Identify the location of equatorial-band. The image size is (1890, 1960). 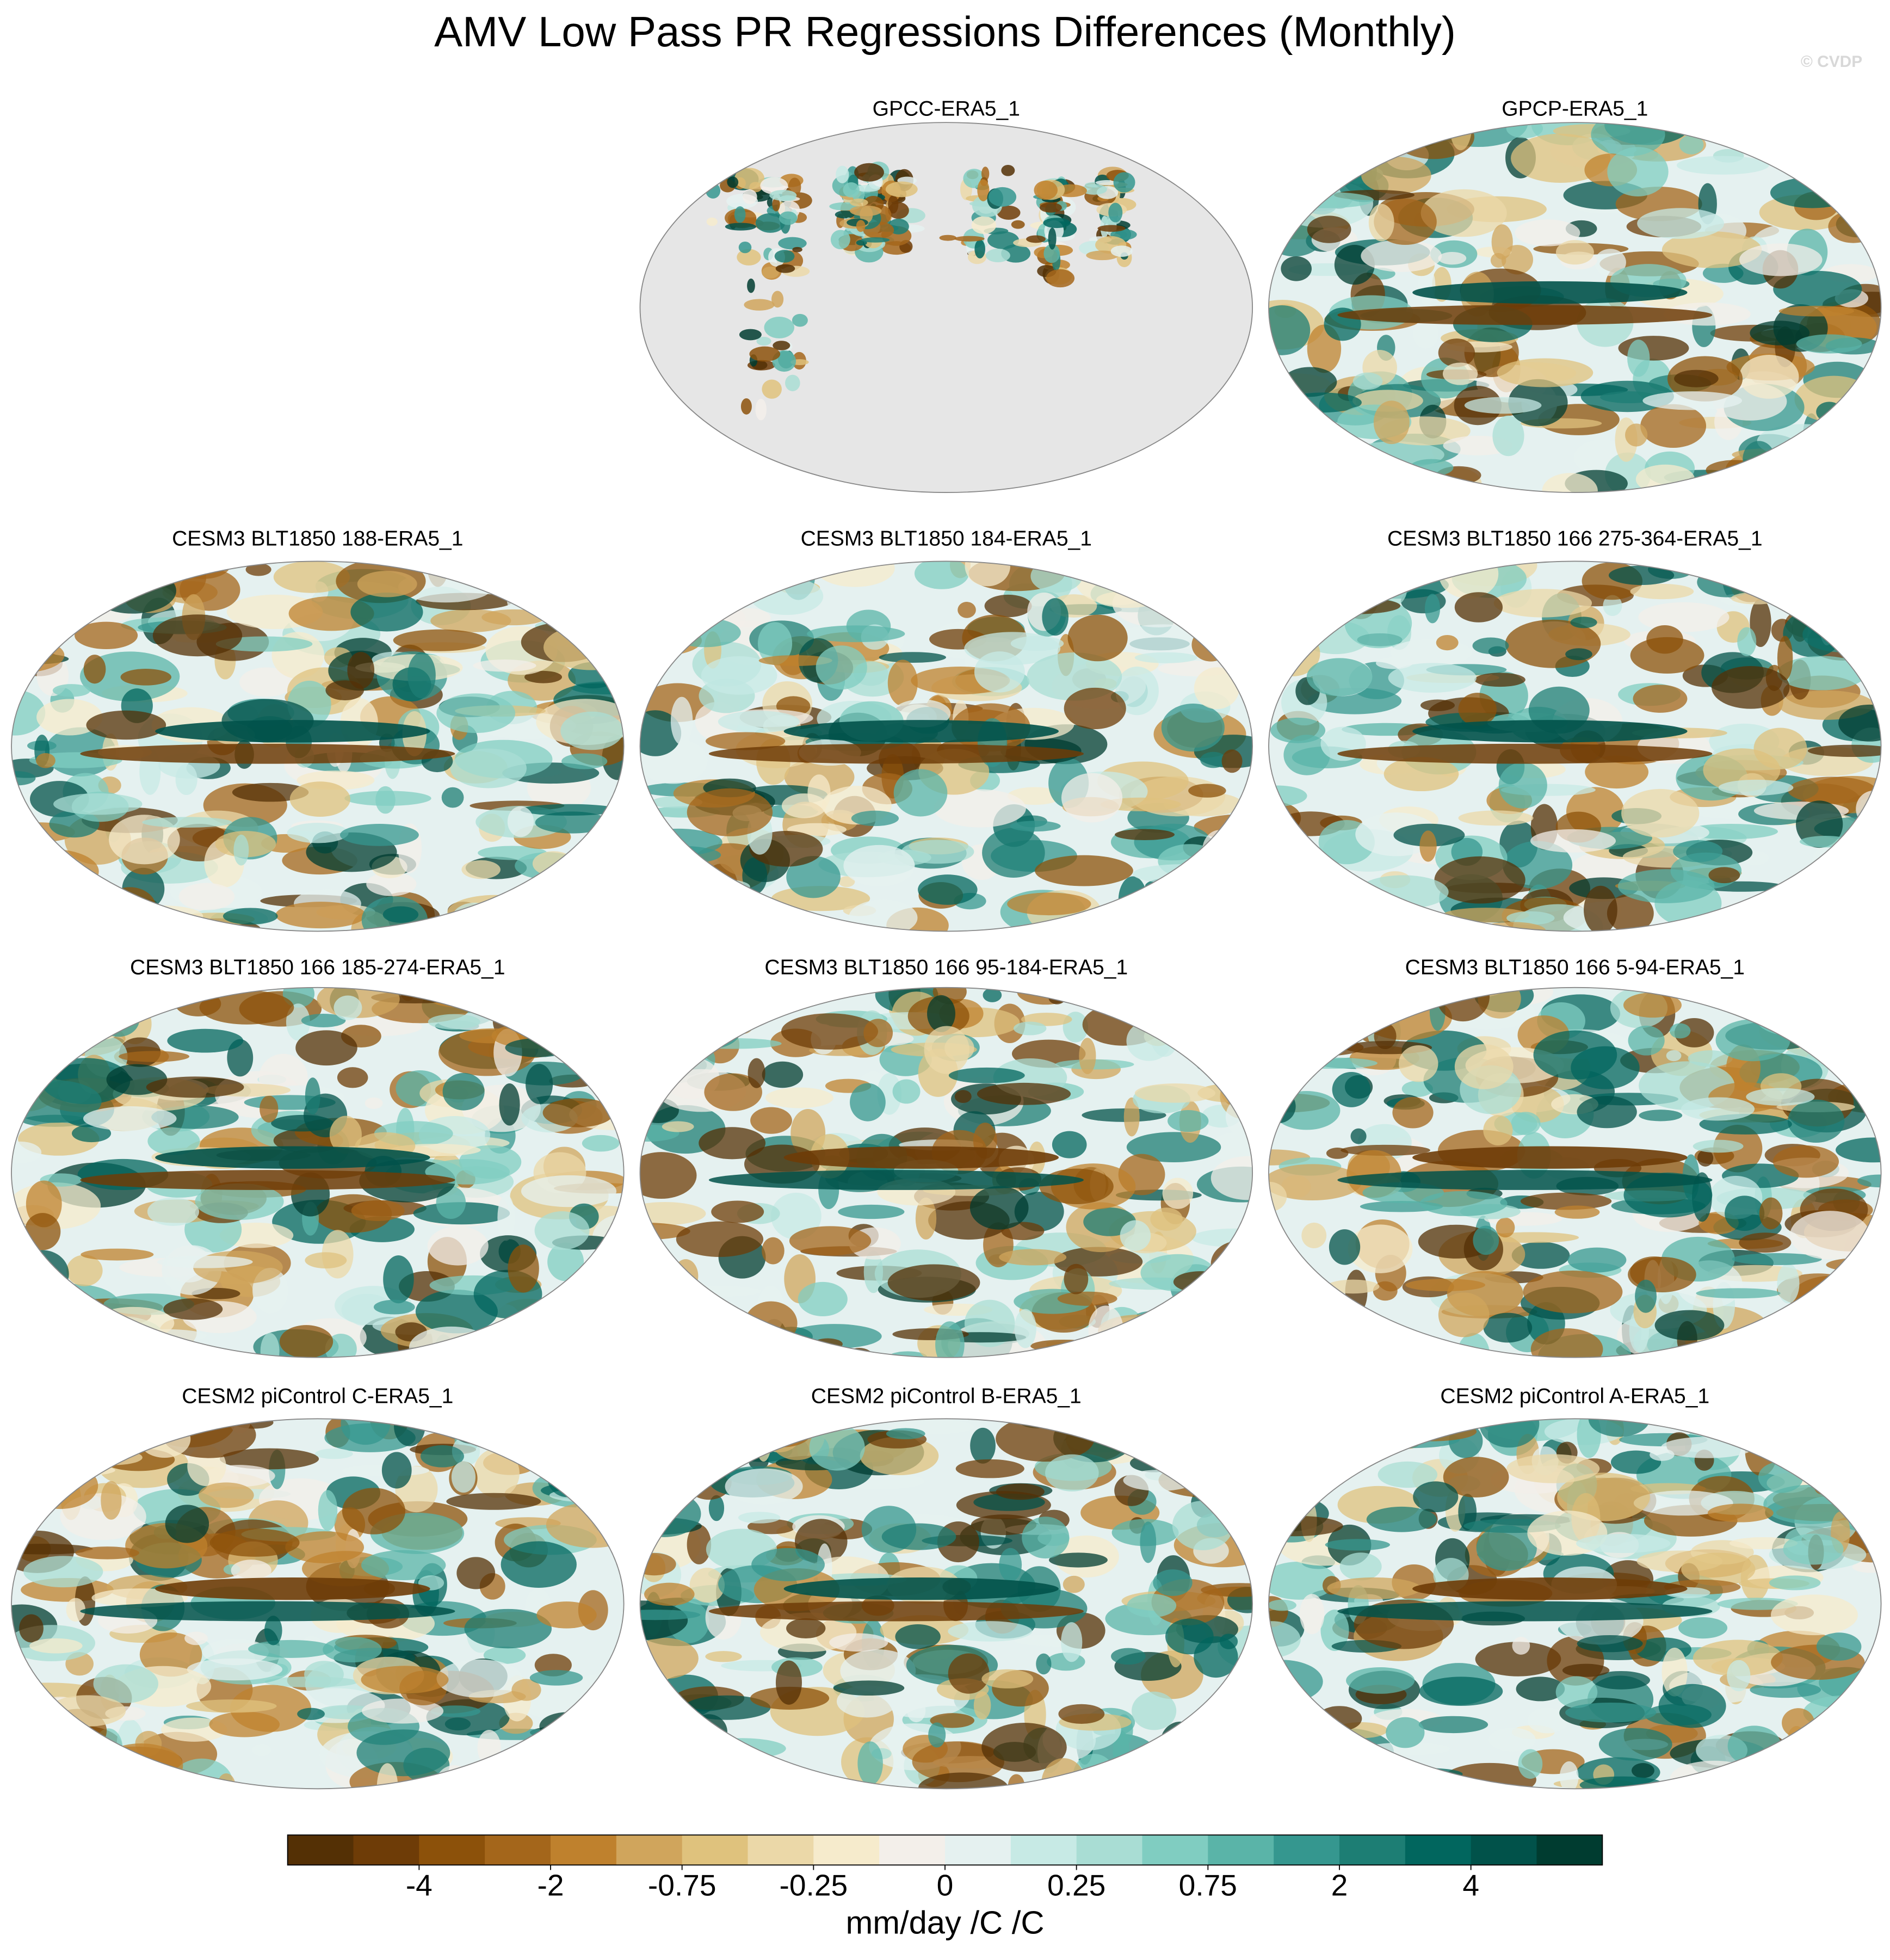
(896, 1180).